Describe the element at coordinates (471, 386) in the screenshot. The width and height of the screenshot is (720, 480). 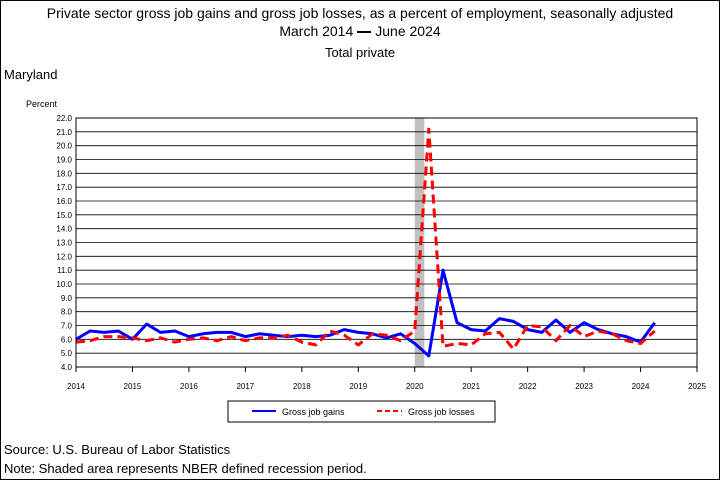
I see `x-tick-label: 2021` at that location.